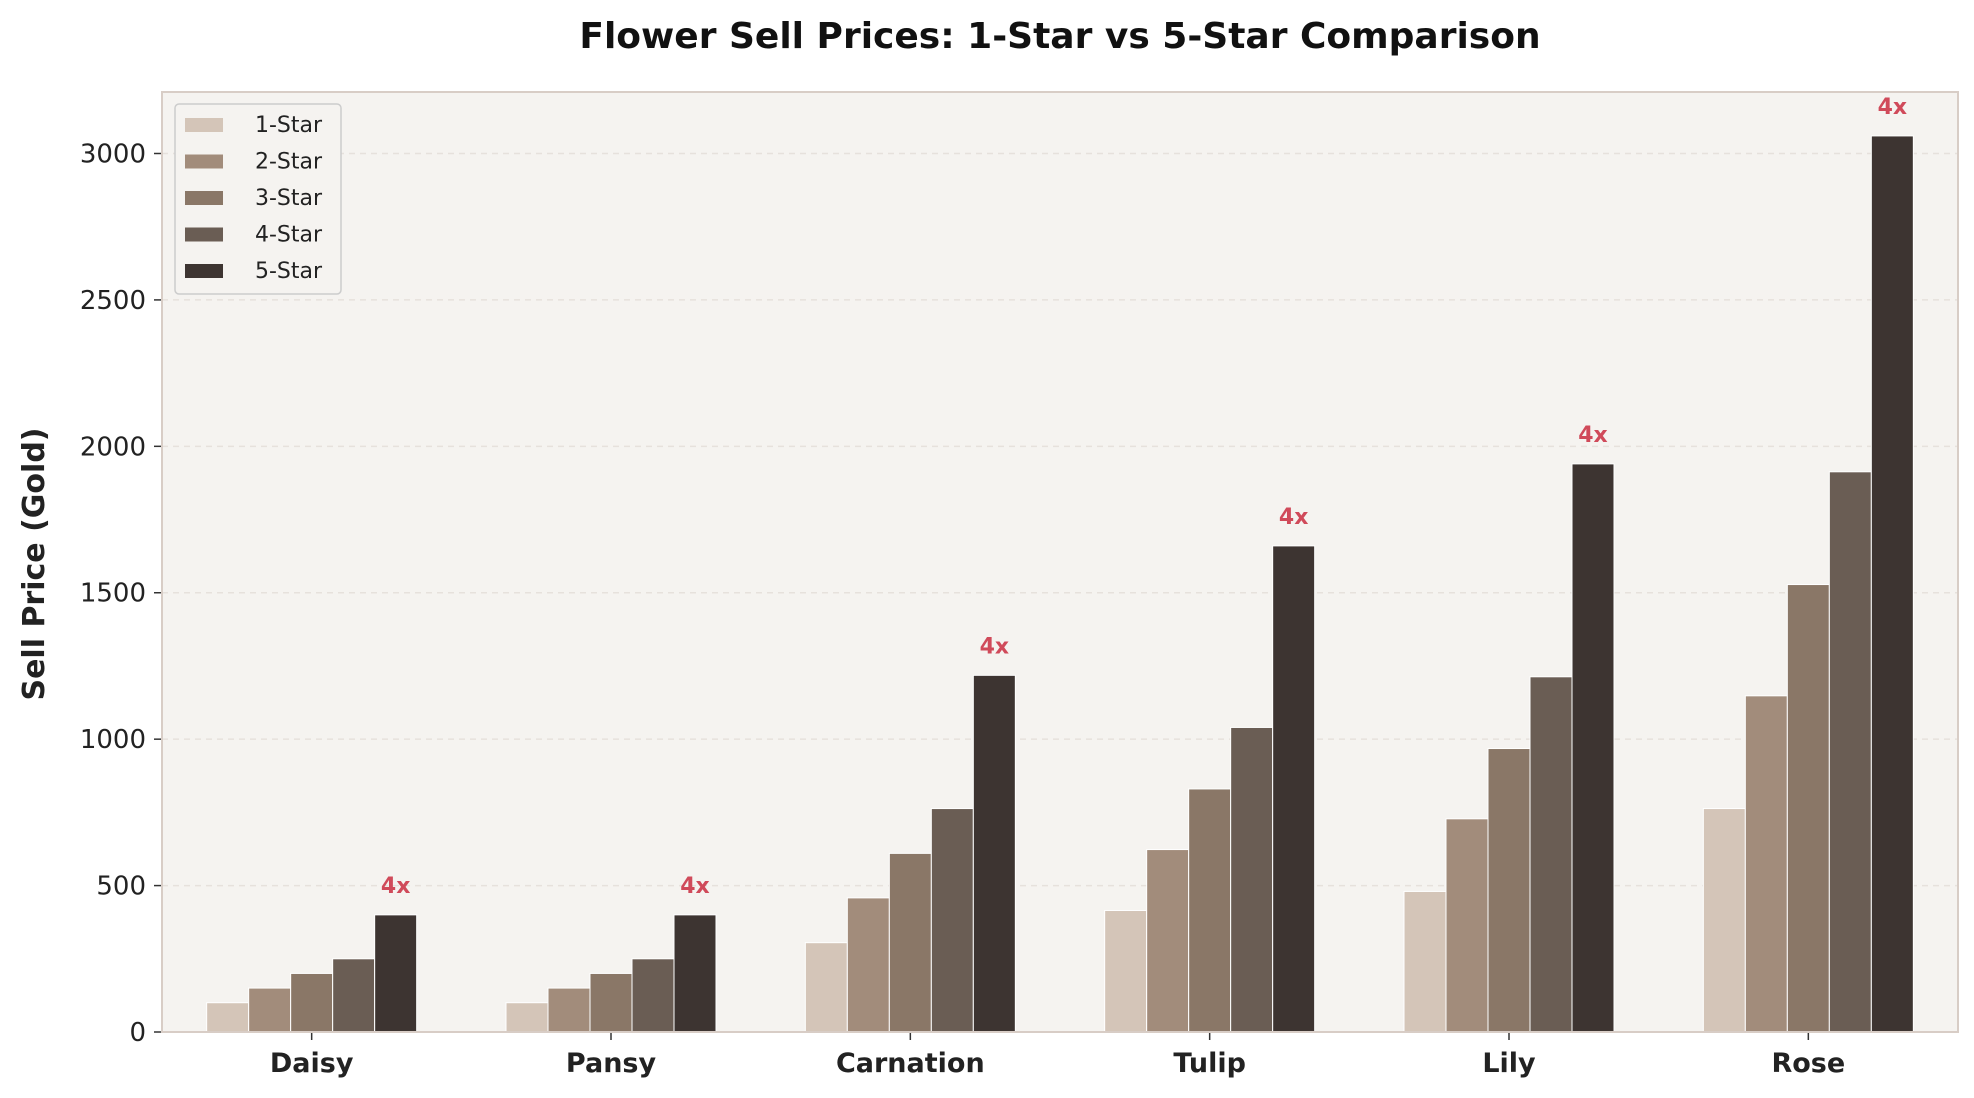 The height and width of the screenshot is (1098, 1974). What do you see at coordinates (289, 235) in the screenshot?
I see `legend-label: 4-Star` at bounding box center [289, 235].